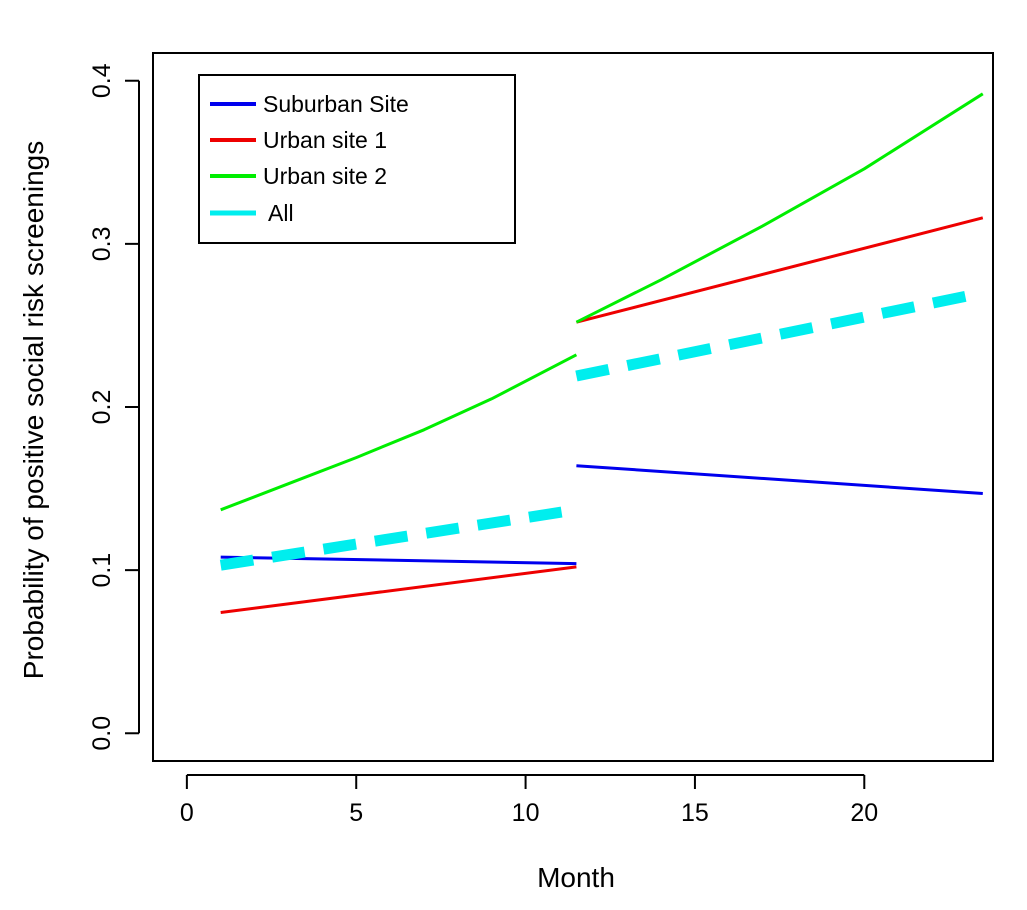  What do you see at coordinates (102, 243) in the screenshot?
I see `y-tick-label: 0.3` at bounding box center [102, 243].